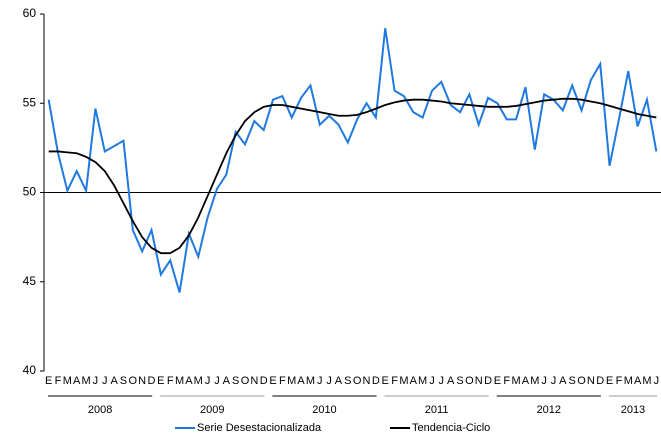  Describe the element at coordinates (30, 281) in the screenshot. I see `y-tick-label: 45` at that location.